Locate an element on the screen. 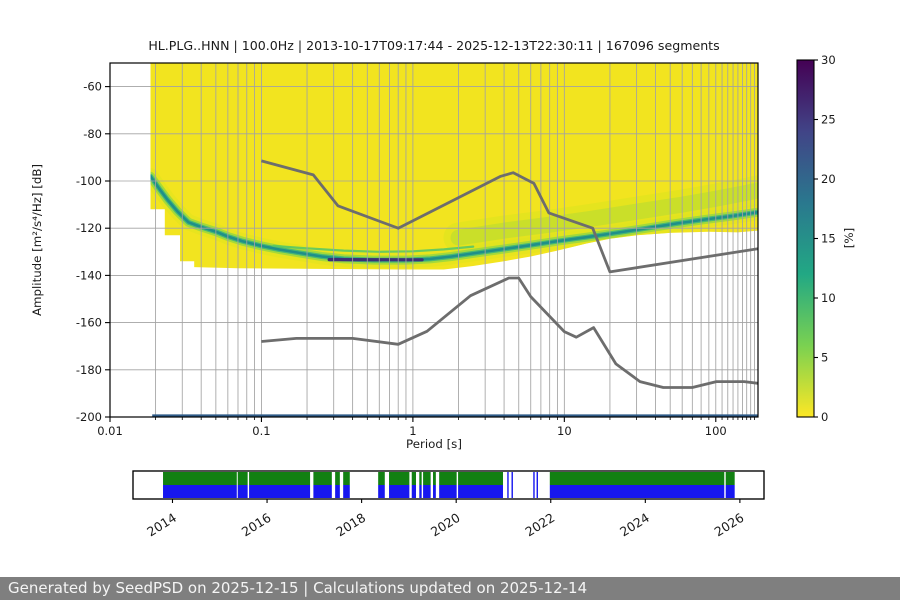 This screenshot has width=900, height=600. x-tick-label: 10 is located at coordinates (564, 431).